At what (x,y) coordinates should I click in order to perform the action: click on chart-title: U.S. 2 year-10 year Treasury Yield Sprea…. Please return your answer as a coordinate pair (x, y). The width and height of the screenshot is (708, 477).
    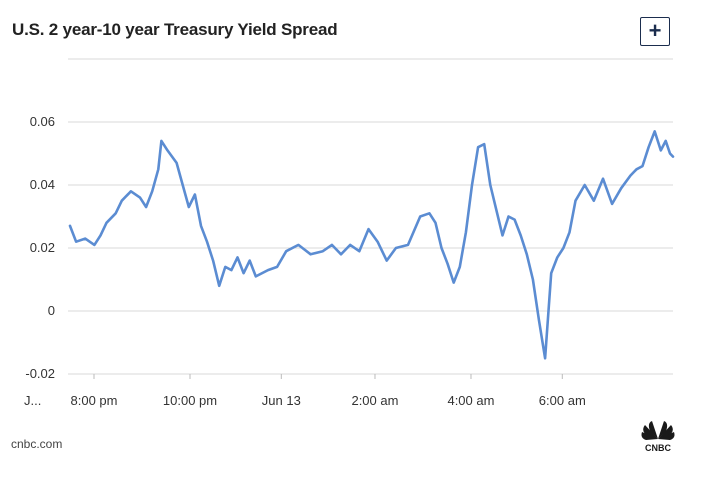
    Looking at the image, I should click on (175, 29).